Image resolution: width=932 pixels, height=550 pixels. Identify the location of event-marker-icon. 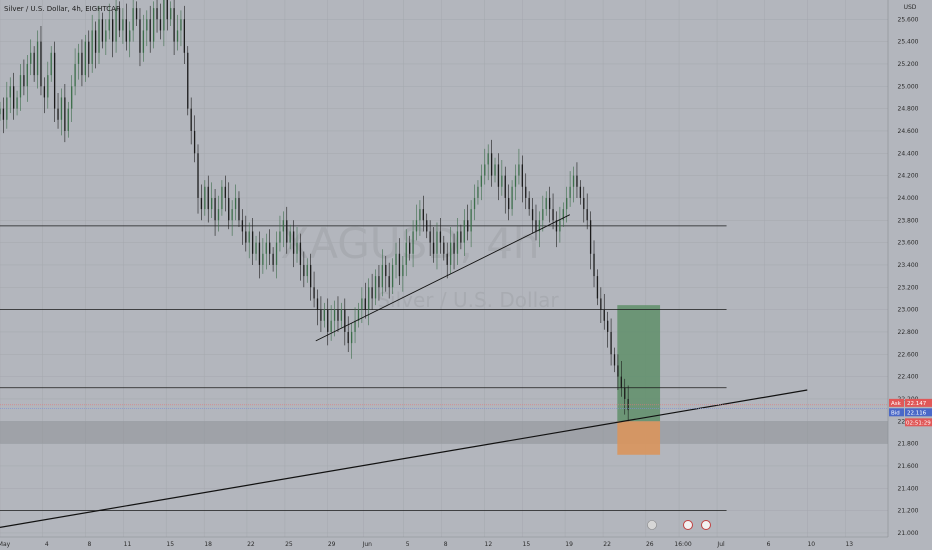
(652, 525).